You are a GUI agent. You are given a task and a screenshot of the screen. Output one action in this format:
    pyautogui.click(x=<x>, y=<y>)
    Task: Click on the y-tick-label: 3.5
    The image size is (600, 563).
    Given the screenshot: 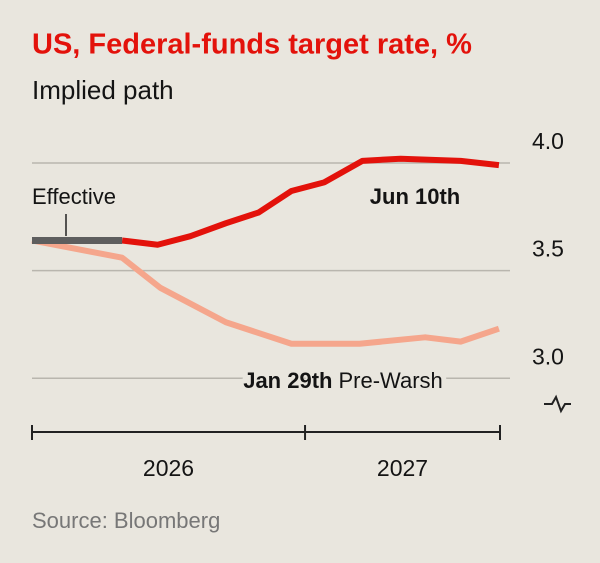 What is the action you would take?
    pyautogui.click(x=548, y=249)
    